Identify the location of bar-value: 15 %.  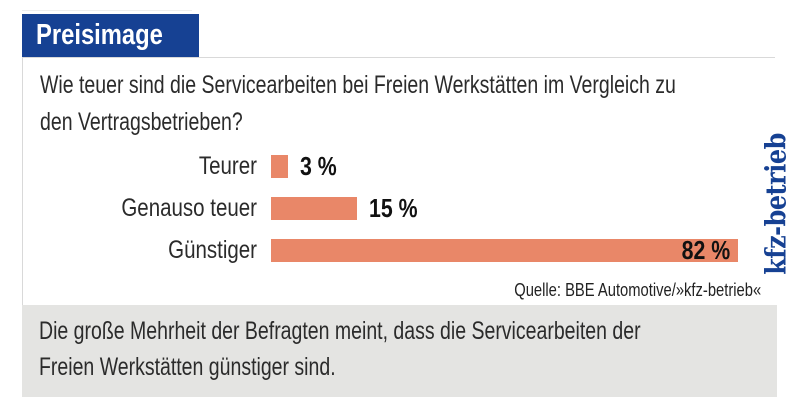
(393, 207).